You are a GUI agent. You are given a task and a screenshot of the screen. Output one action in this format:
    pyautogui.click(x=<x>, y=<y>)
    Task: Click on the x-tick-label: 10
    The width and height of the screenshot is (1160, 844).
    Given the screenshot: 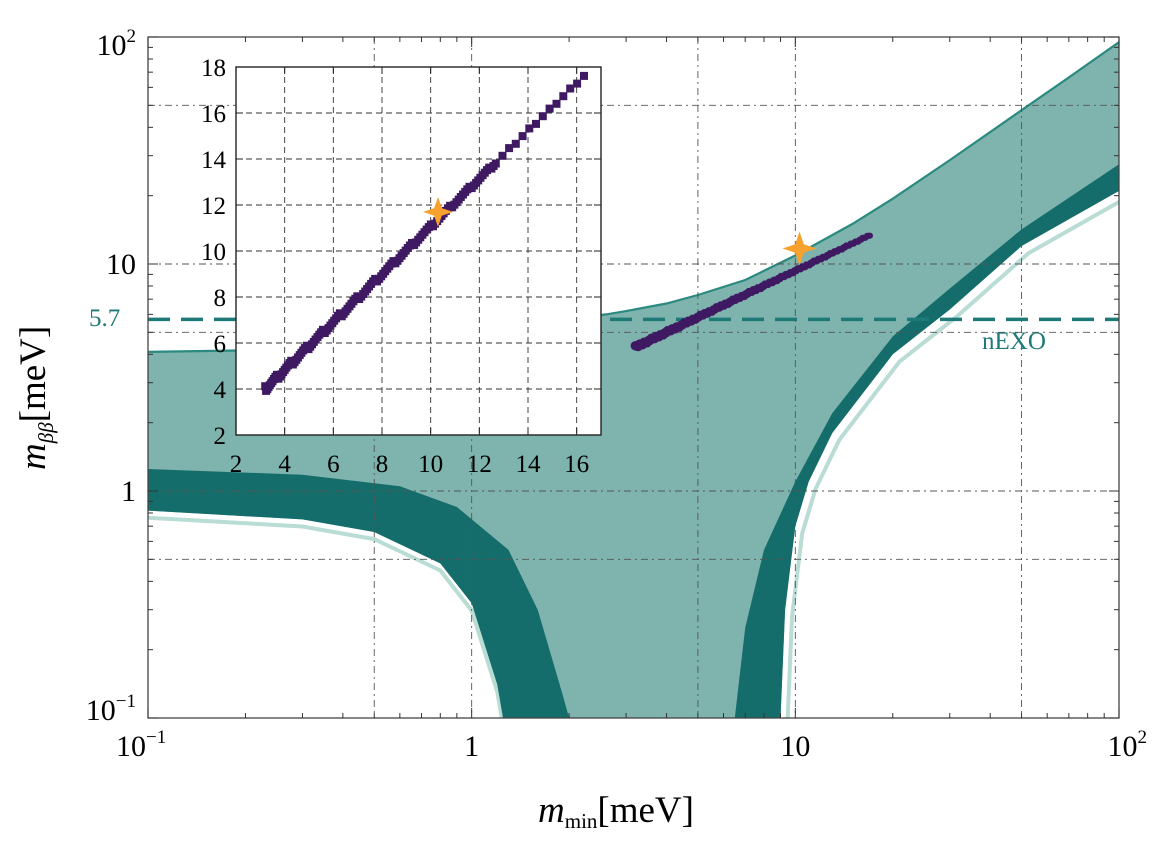 What is the action you would take?
    pyautogui.click(x=795, y=746)
    